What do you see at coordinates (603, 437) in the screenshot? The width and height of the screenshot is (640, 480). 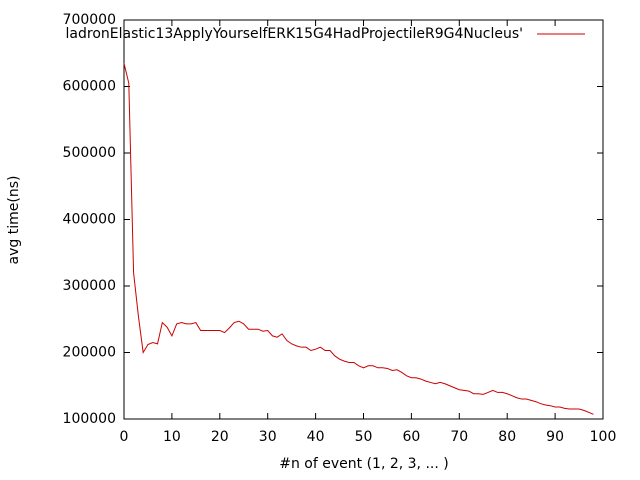 I see `x-tick-label: 100` at bounding box center [603, 437].